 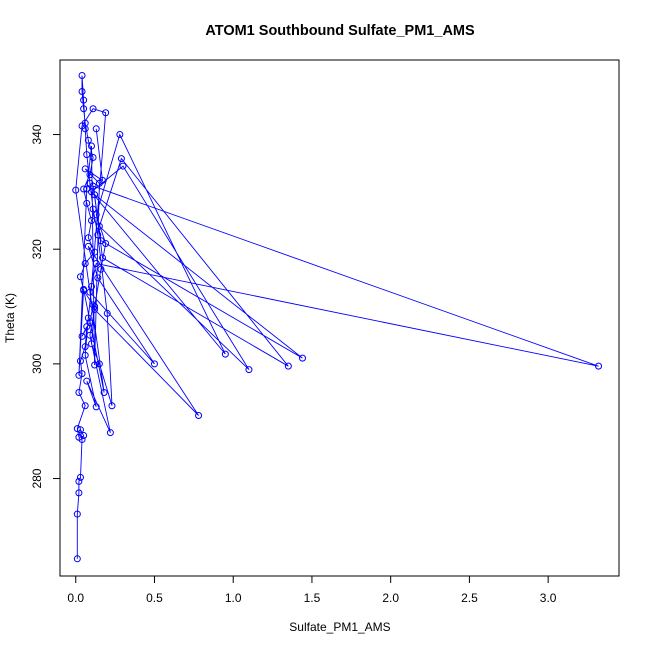 What do you see at coordinates (37, 364) in the screenshot?
I see `y-tick-label: 300` at bounding box center [37, 364].